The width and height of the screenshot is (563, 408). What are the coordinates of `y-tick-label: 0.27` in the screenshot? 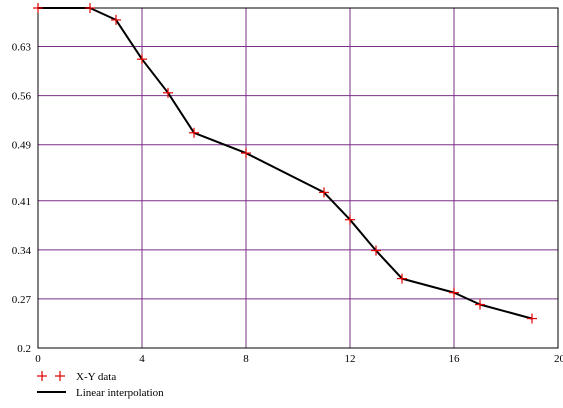 It's located at (22, 300).